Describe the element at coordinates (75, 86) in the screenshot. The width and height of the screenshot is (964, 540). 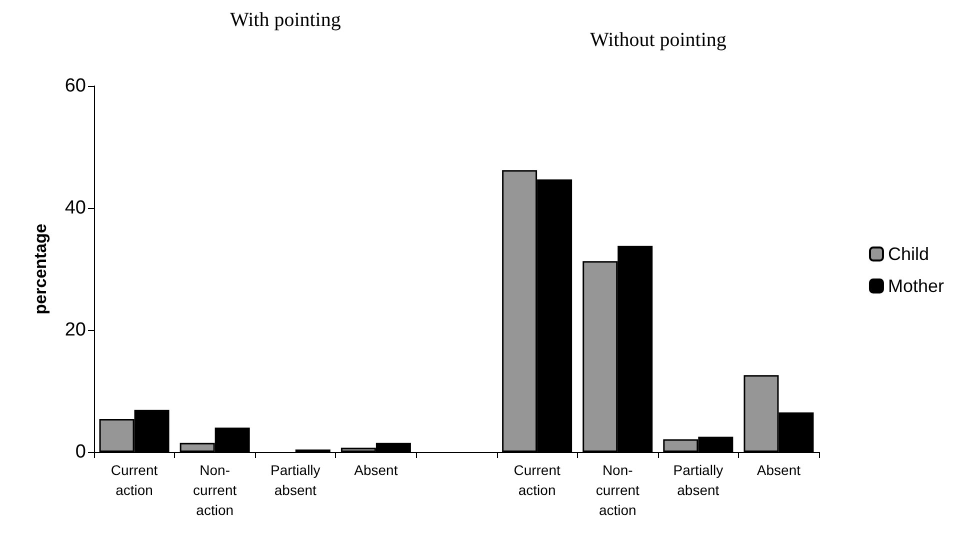
I see `y-tick-label: 60` at that location.